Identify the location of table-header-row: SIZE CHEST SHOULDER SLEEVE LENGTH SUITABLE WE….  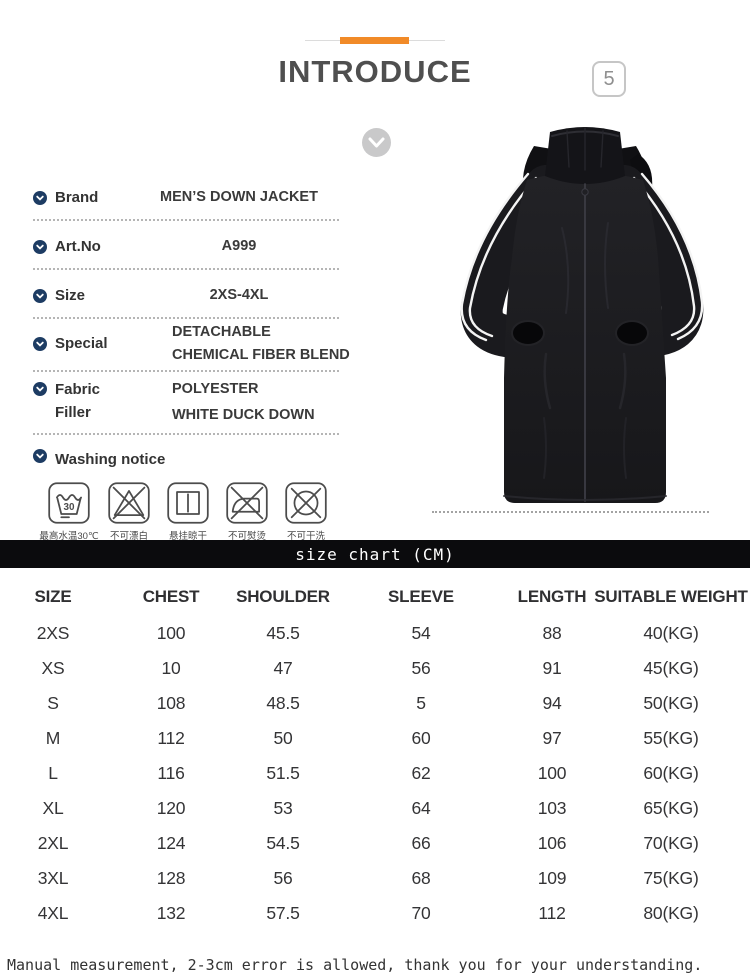
(375, 597).